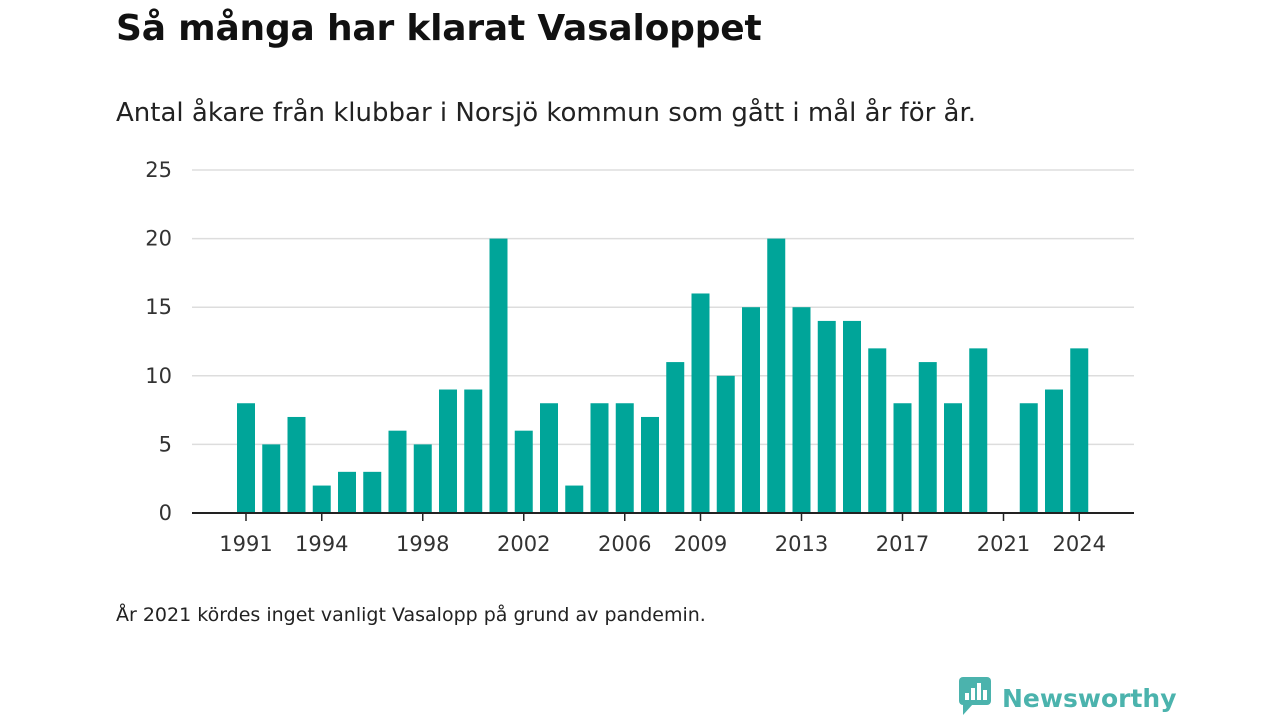 The height and width of the screenshot is (720, 1280). Describe the element at coordinates (700, 403) in the screenshot. I see `bar-2009` at that location.